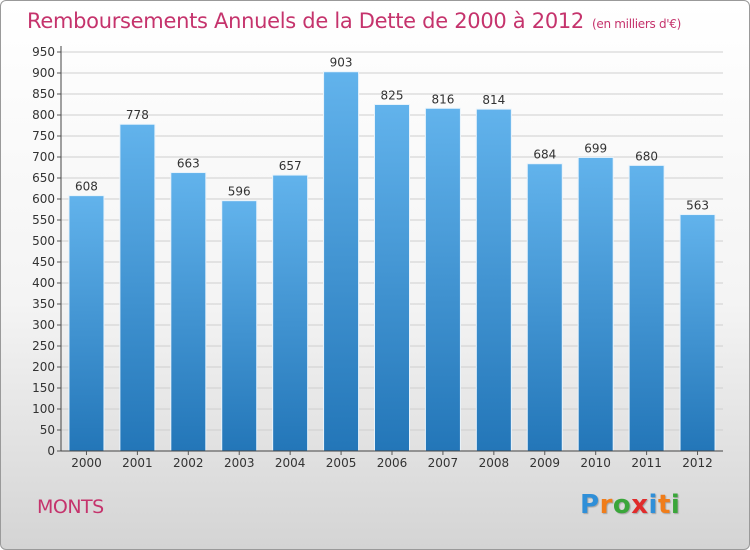 This screenshot has width=750, height=550. What do you see at coordinates (43, 283) in the screenshot?
I see `y-tick-label: 400` at bounding box center [43, 283].